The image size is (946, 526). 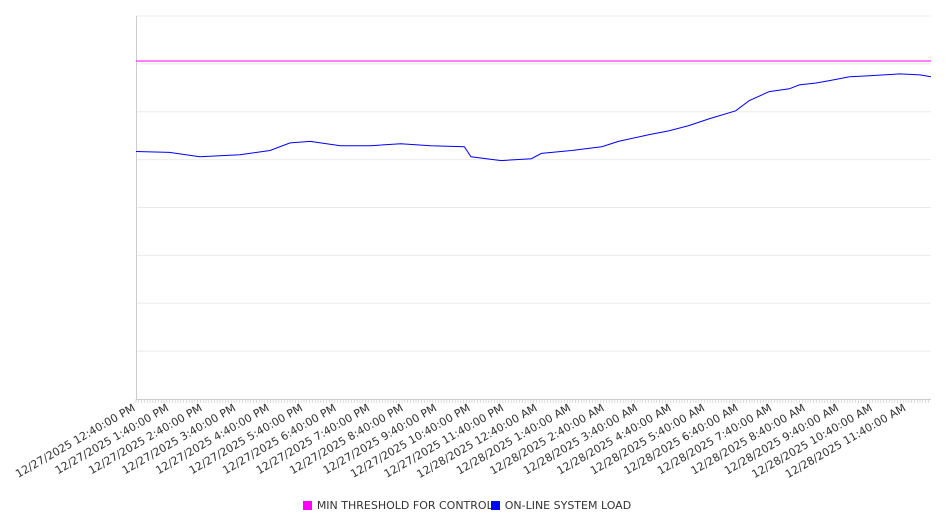 I want to click on legend-label-load: ON-LINE SYSTEM LOAD, so click(x=568, y=505).